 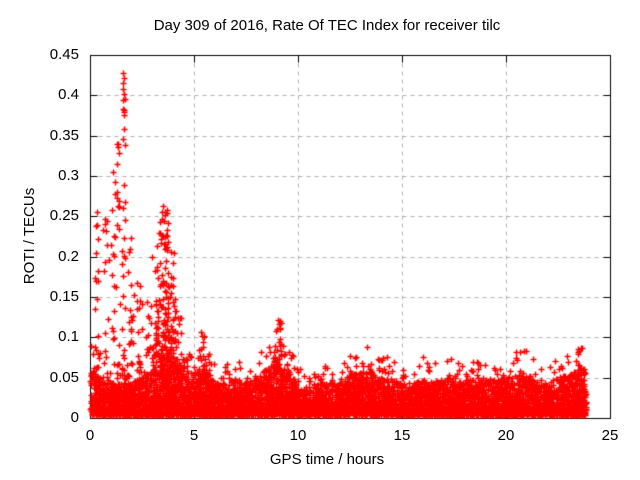 What do you see at coordinates (64, 296) in the screenshot?
I see `y-tick-label: 0.15` at bounding box center [64, 296].